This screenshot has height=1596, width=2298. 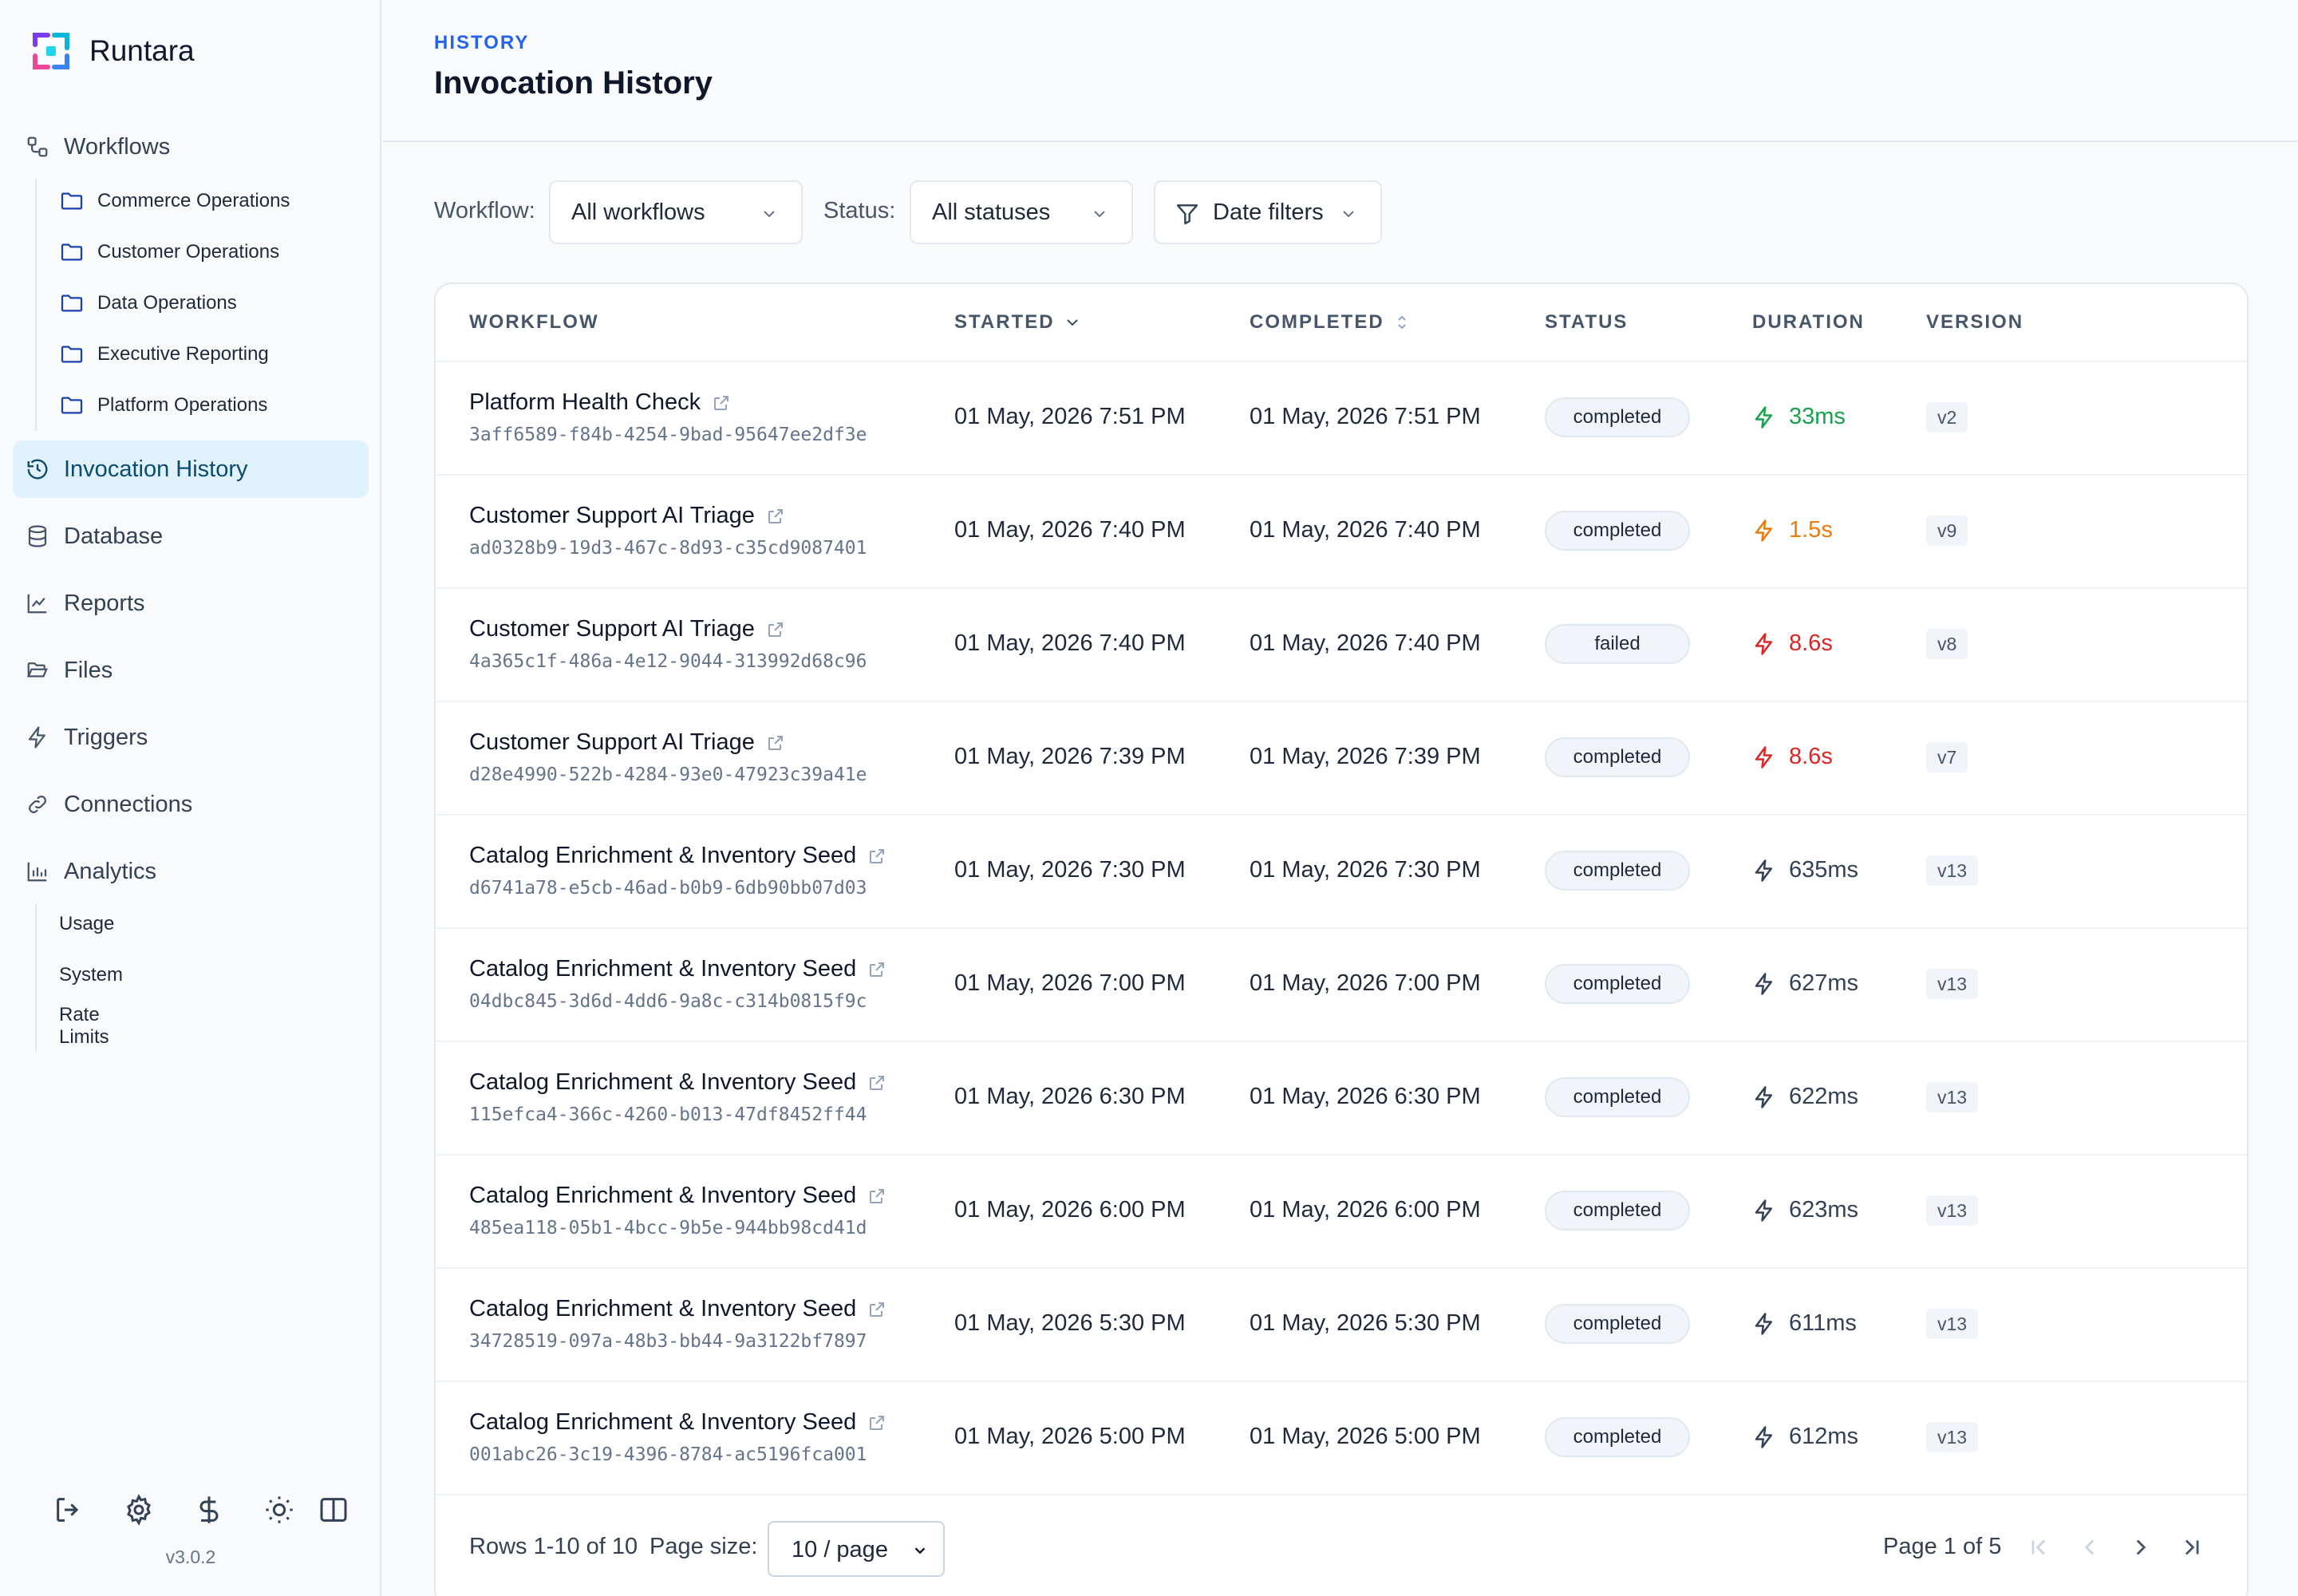 What do you see at coordinates (482, 42) in the screenshot?
I see `page-eyebrow: HISTORY` at bounding box center [482, 42].